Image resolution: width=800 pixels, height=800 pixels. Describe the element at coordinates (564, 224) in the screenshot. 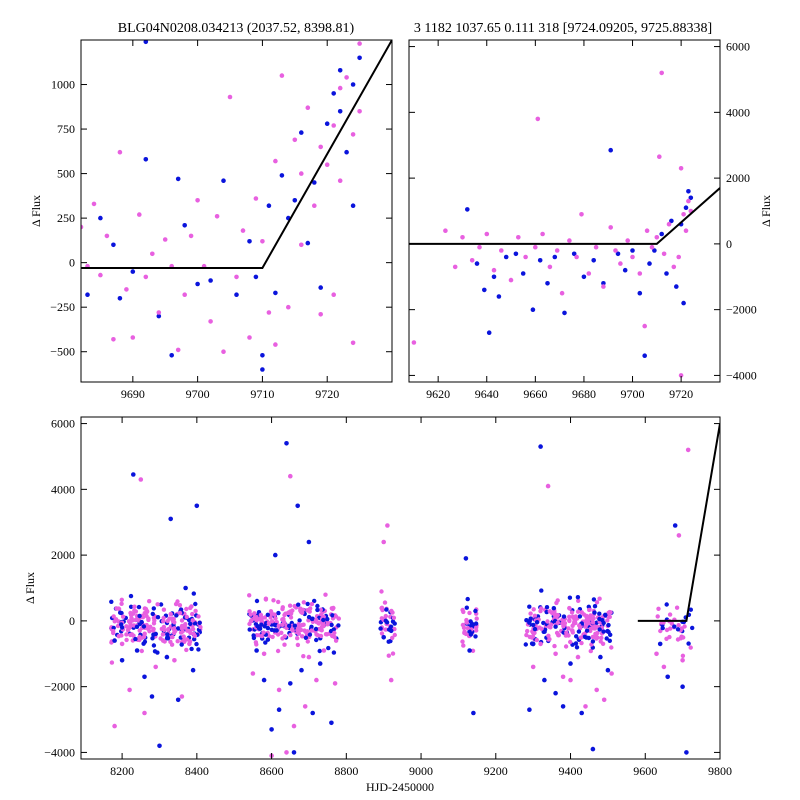

I see `plot-area-top-right` at that location.